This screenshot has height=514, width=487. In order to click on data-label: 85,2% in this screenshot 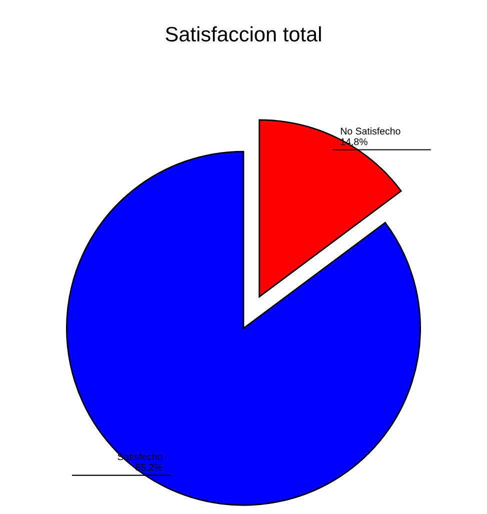, I will do `click(149, 468)`.